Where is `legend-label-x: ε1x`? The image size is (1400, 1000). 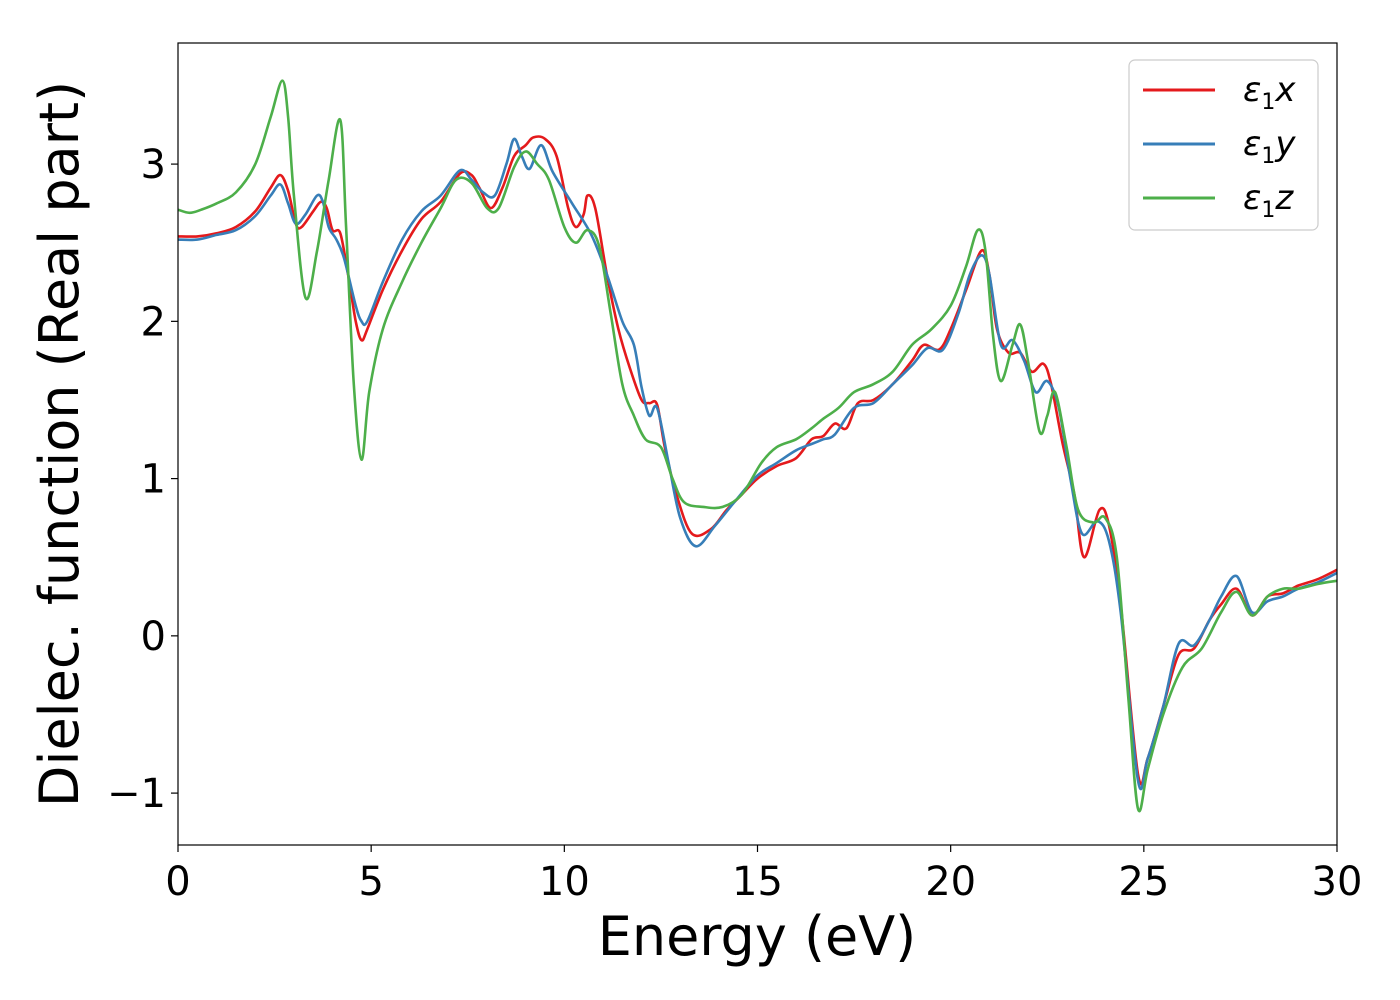
legend-label-x: ε1x is located at coordinates (1269, 92).